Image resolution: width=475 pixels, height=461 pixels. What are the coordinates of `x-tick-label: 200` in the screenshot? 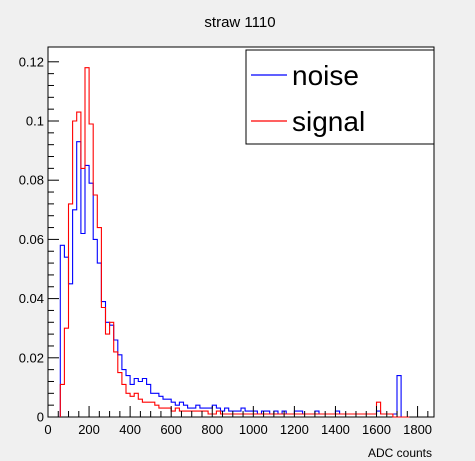 It's located at (89, 429).